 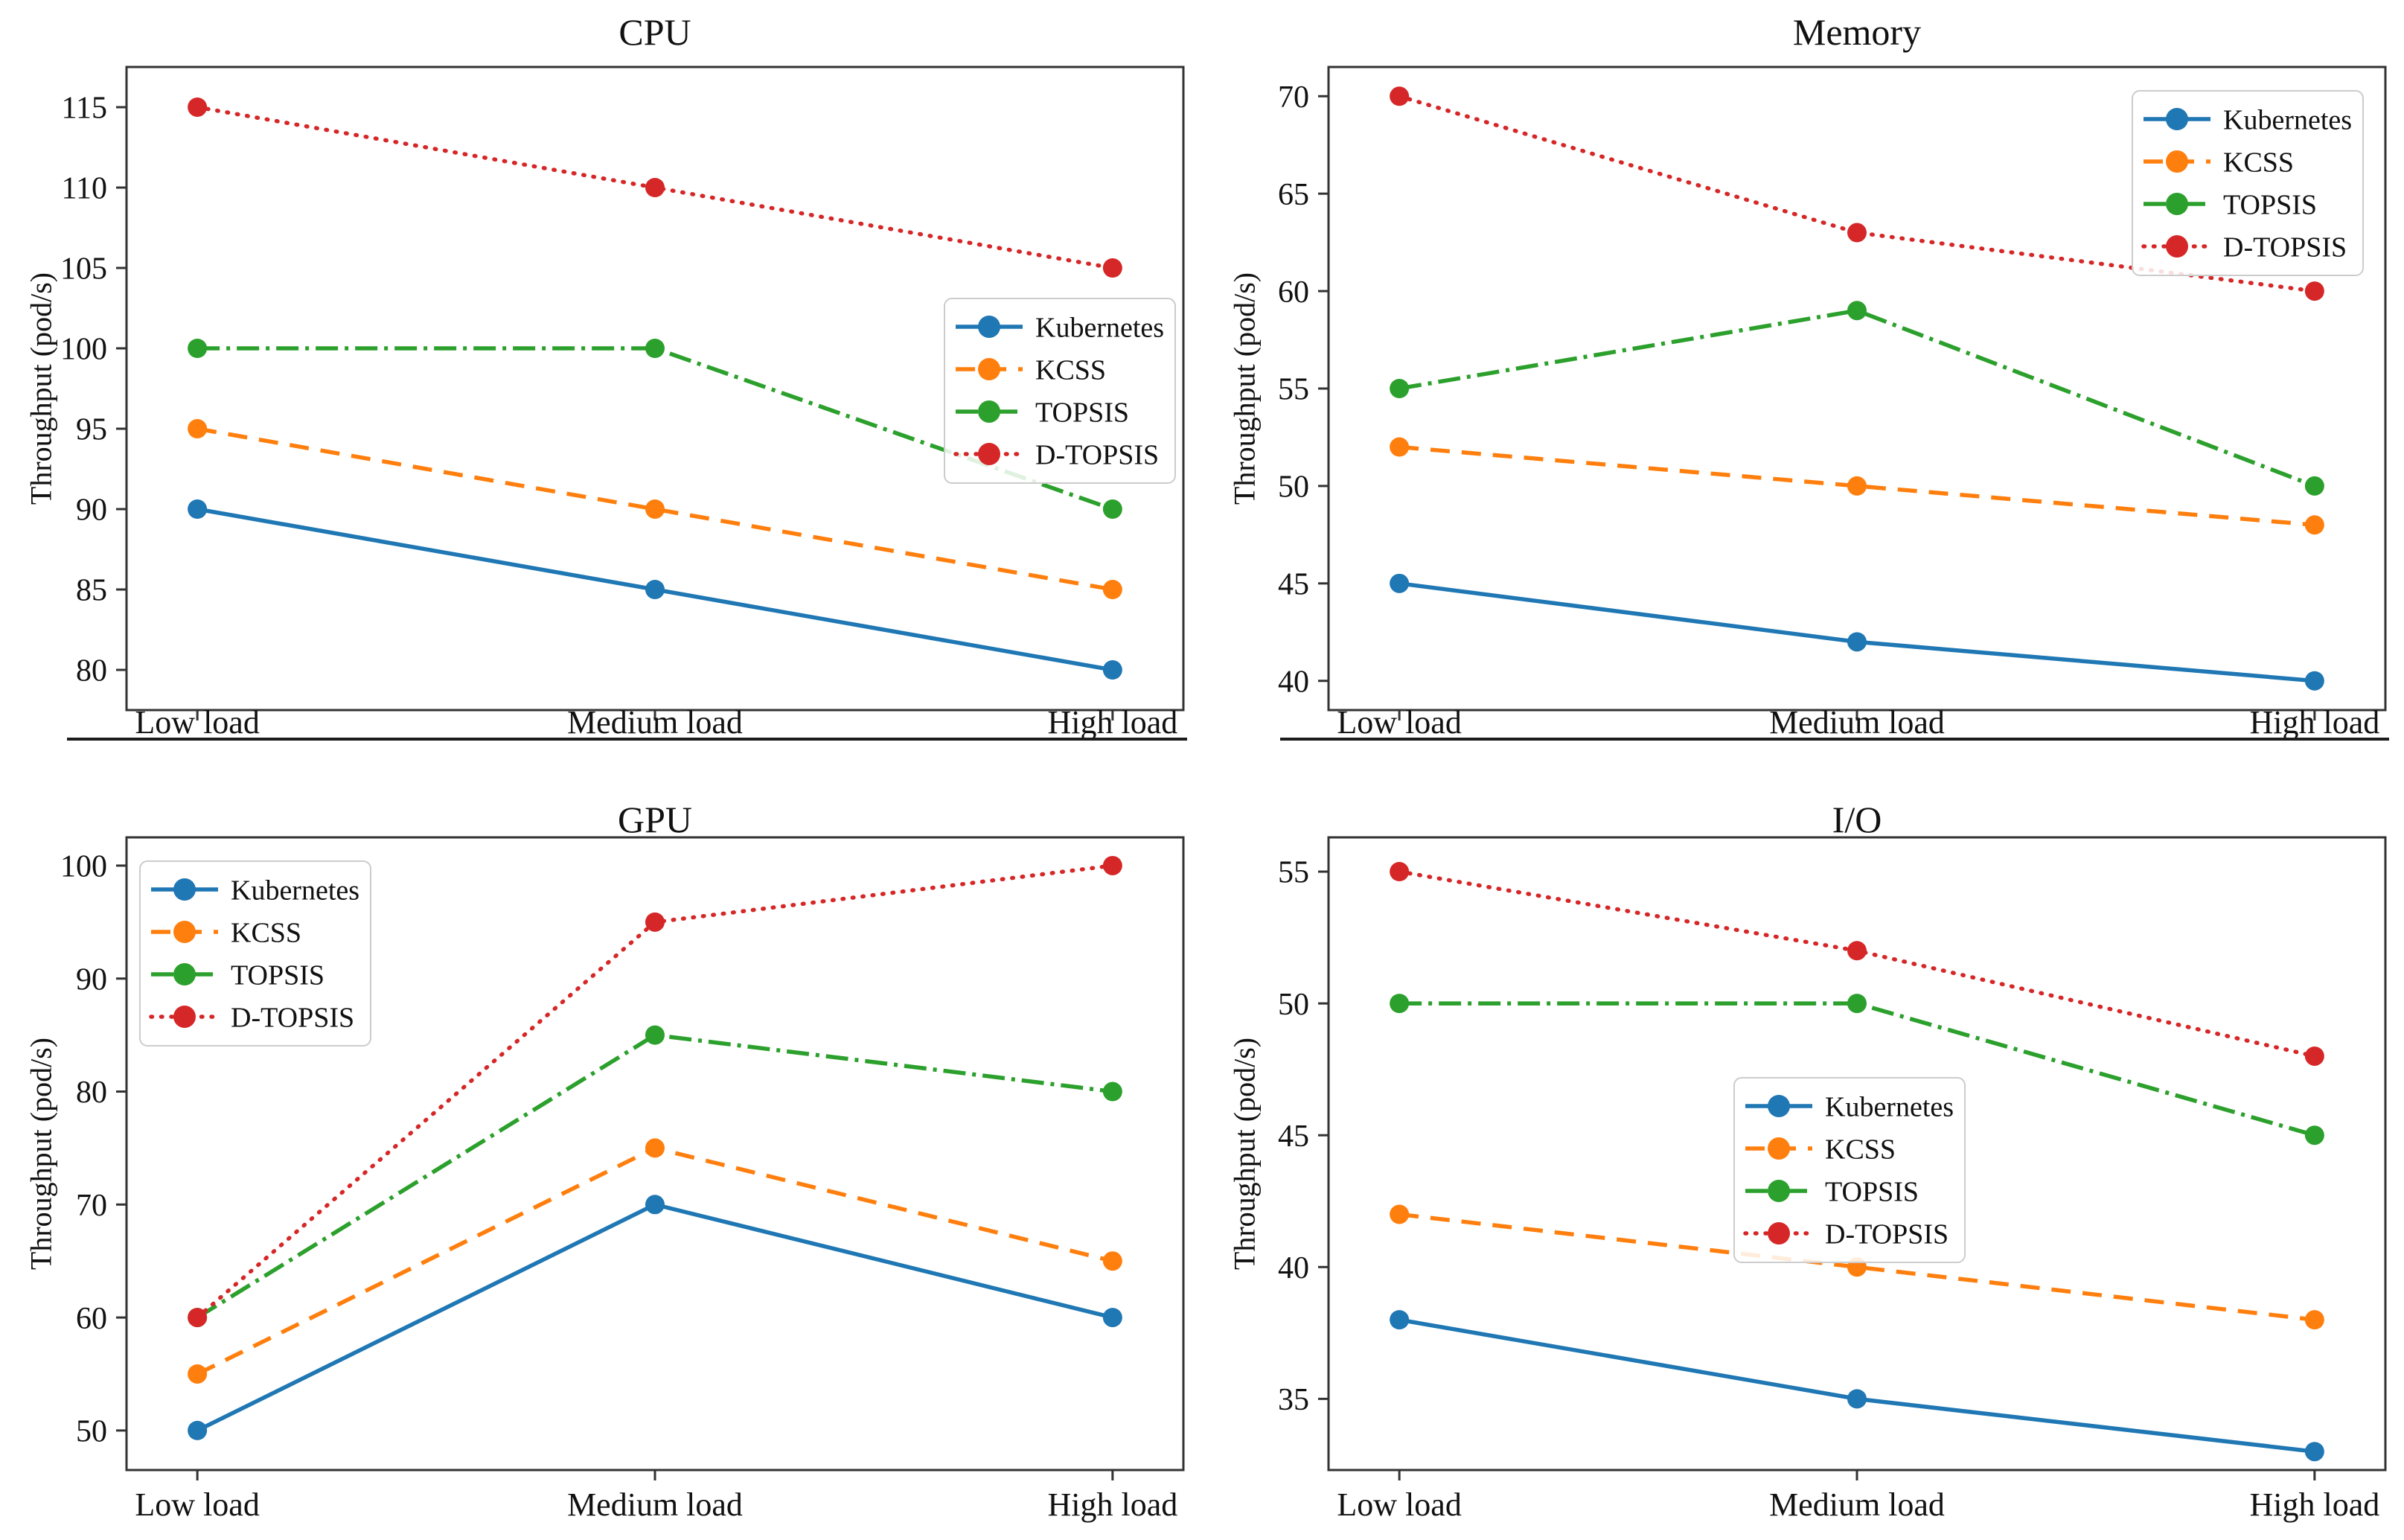 I want to click on y-tick-label: 60, so click(x=91, y=1319).